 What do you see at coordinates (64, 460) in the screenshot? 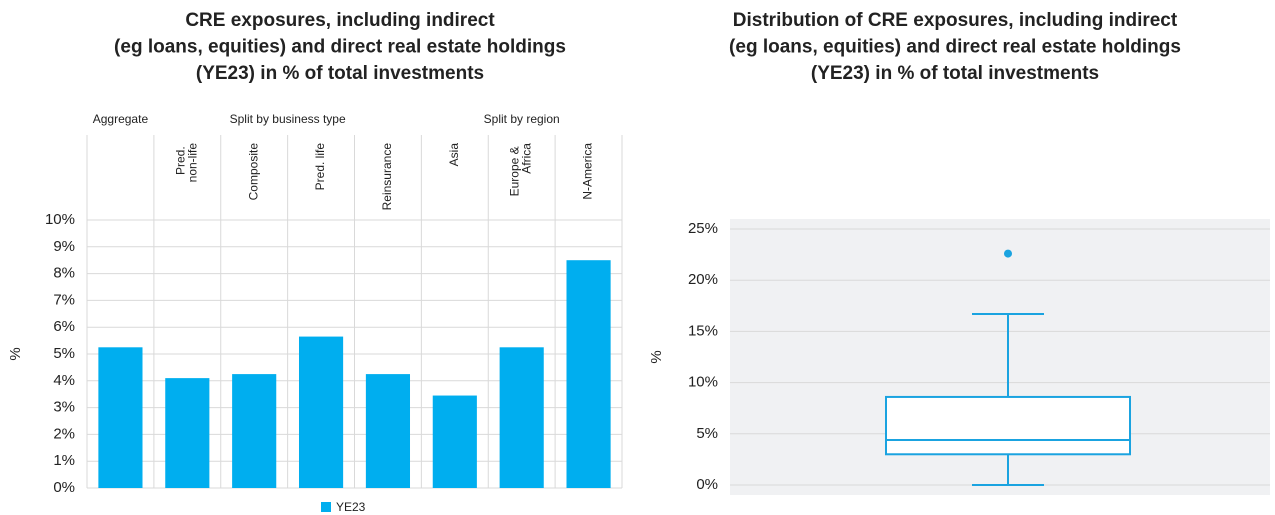
I see `y-tick-label: 1%` at bounding box center [64, 460].